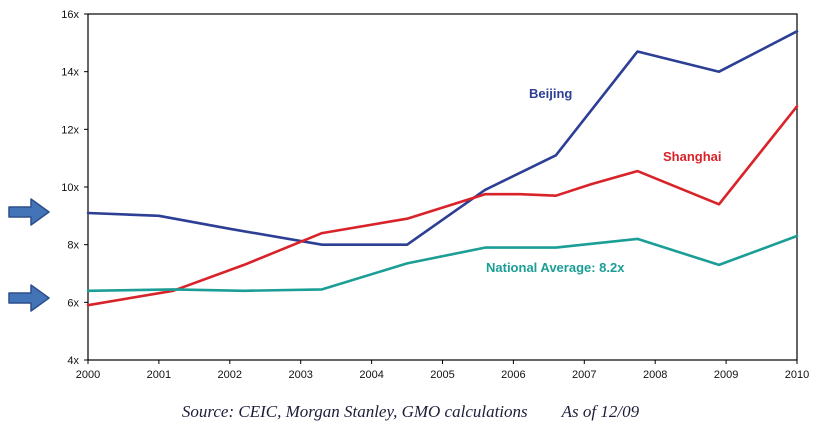 The image size is (821, 439). What do you see at coordinates (726, 375) in the screenshot?
I see `x-tick-label: 2009` at bounding box center [726, 375].